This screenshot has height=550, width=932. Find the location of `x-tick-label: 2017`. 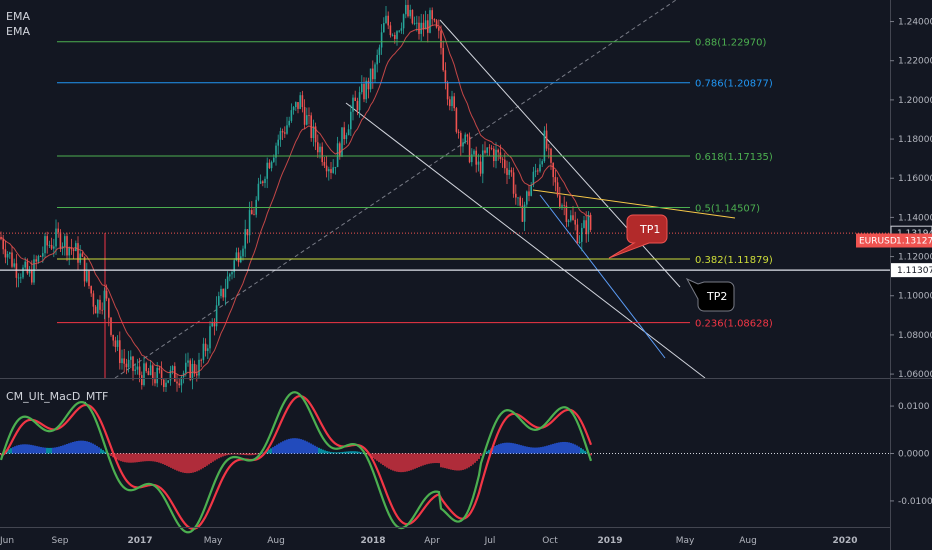

x-tick-label: 2017 is located at coordinates (139, 541).